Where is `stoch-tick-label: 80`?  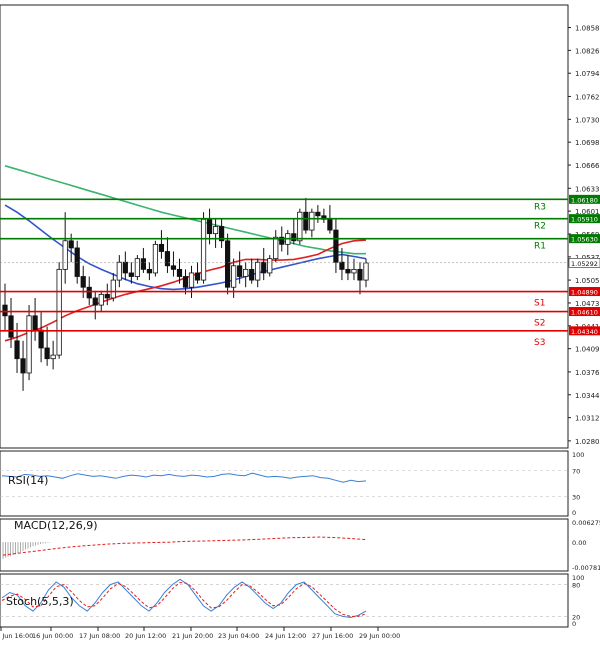
stoch-tick-label: 80 is located at coordinates (576, 586).